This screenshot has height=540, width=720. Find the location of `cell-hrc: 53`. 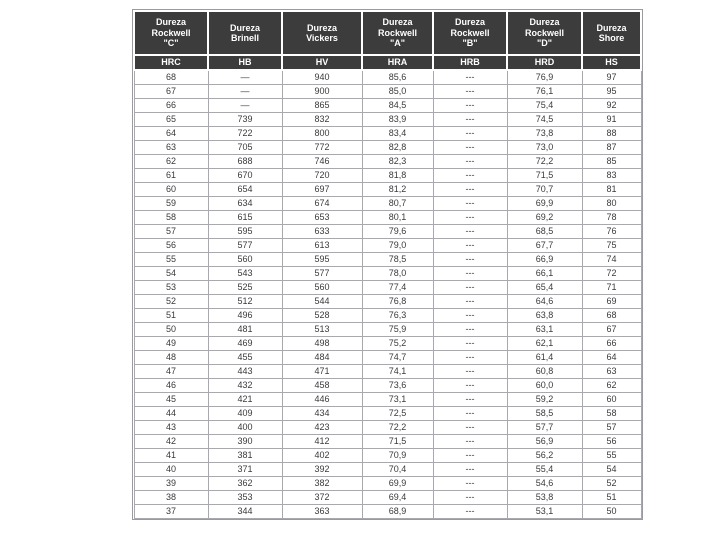

cell-hrc: 53 is located at coordinates (171, 287).